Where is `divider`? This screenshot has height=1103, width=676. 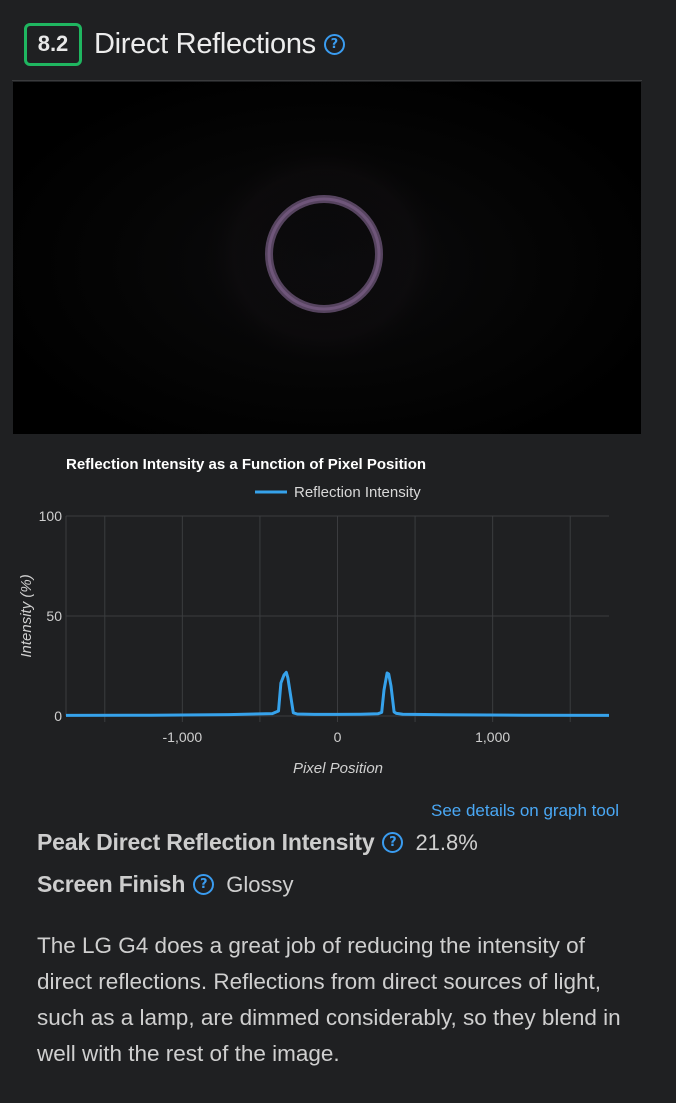 divider is located at coordinates (327, 80).